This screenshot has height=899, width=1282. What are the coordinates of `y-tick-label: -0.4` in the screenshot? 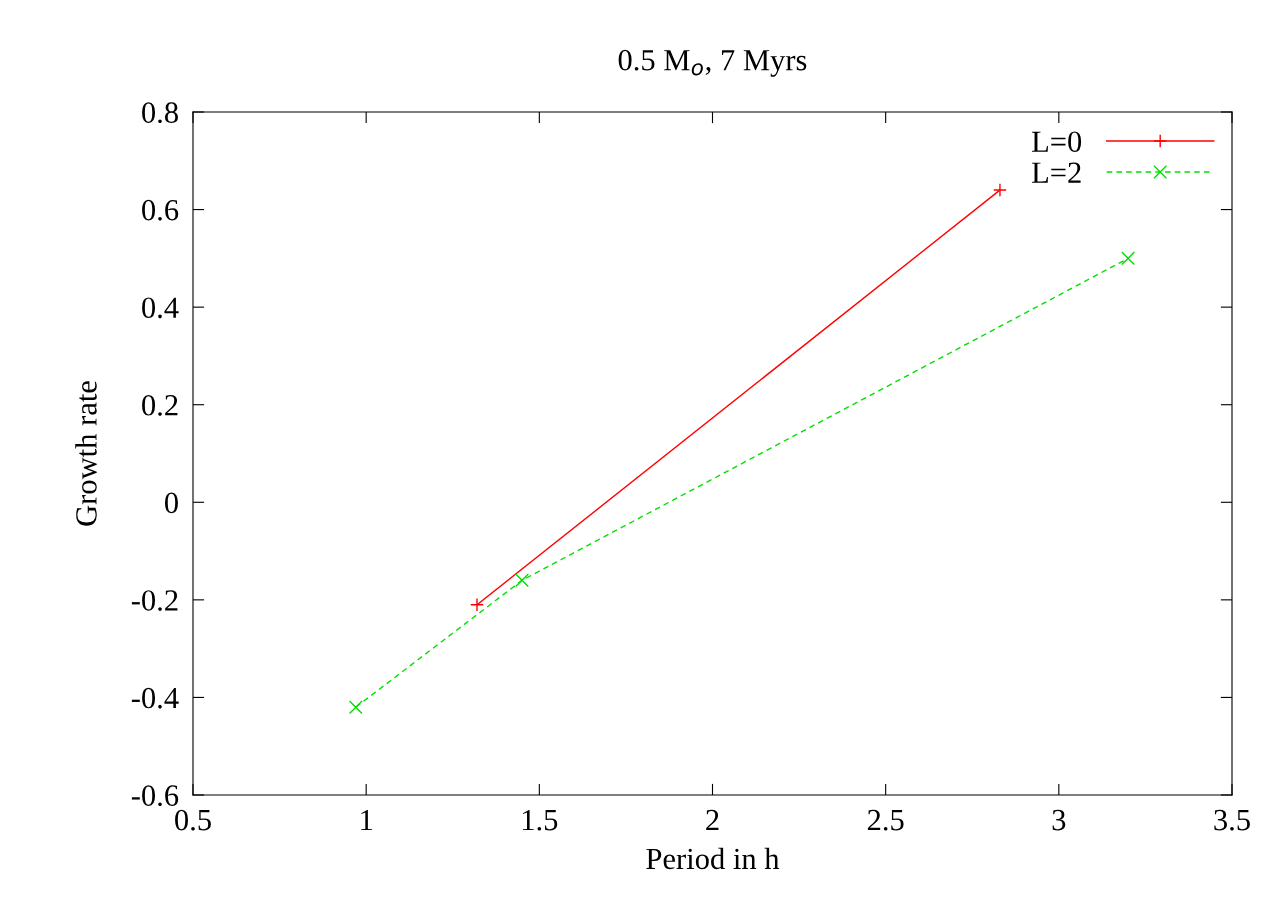 It's located at (155, 698).